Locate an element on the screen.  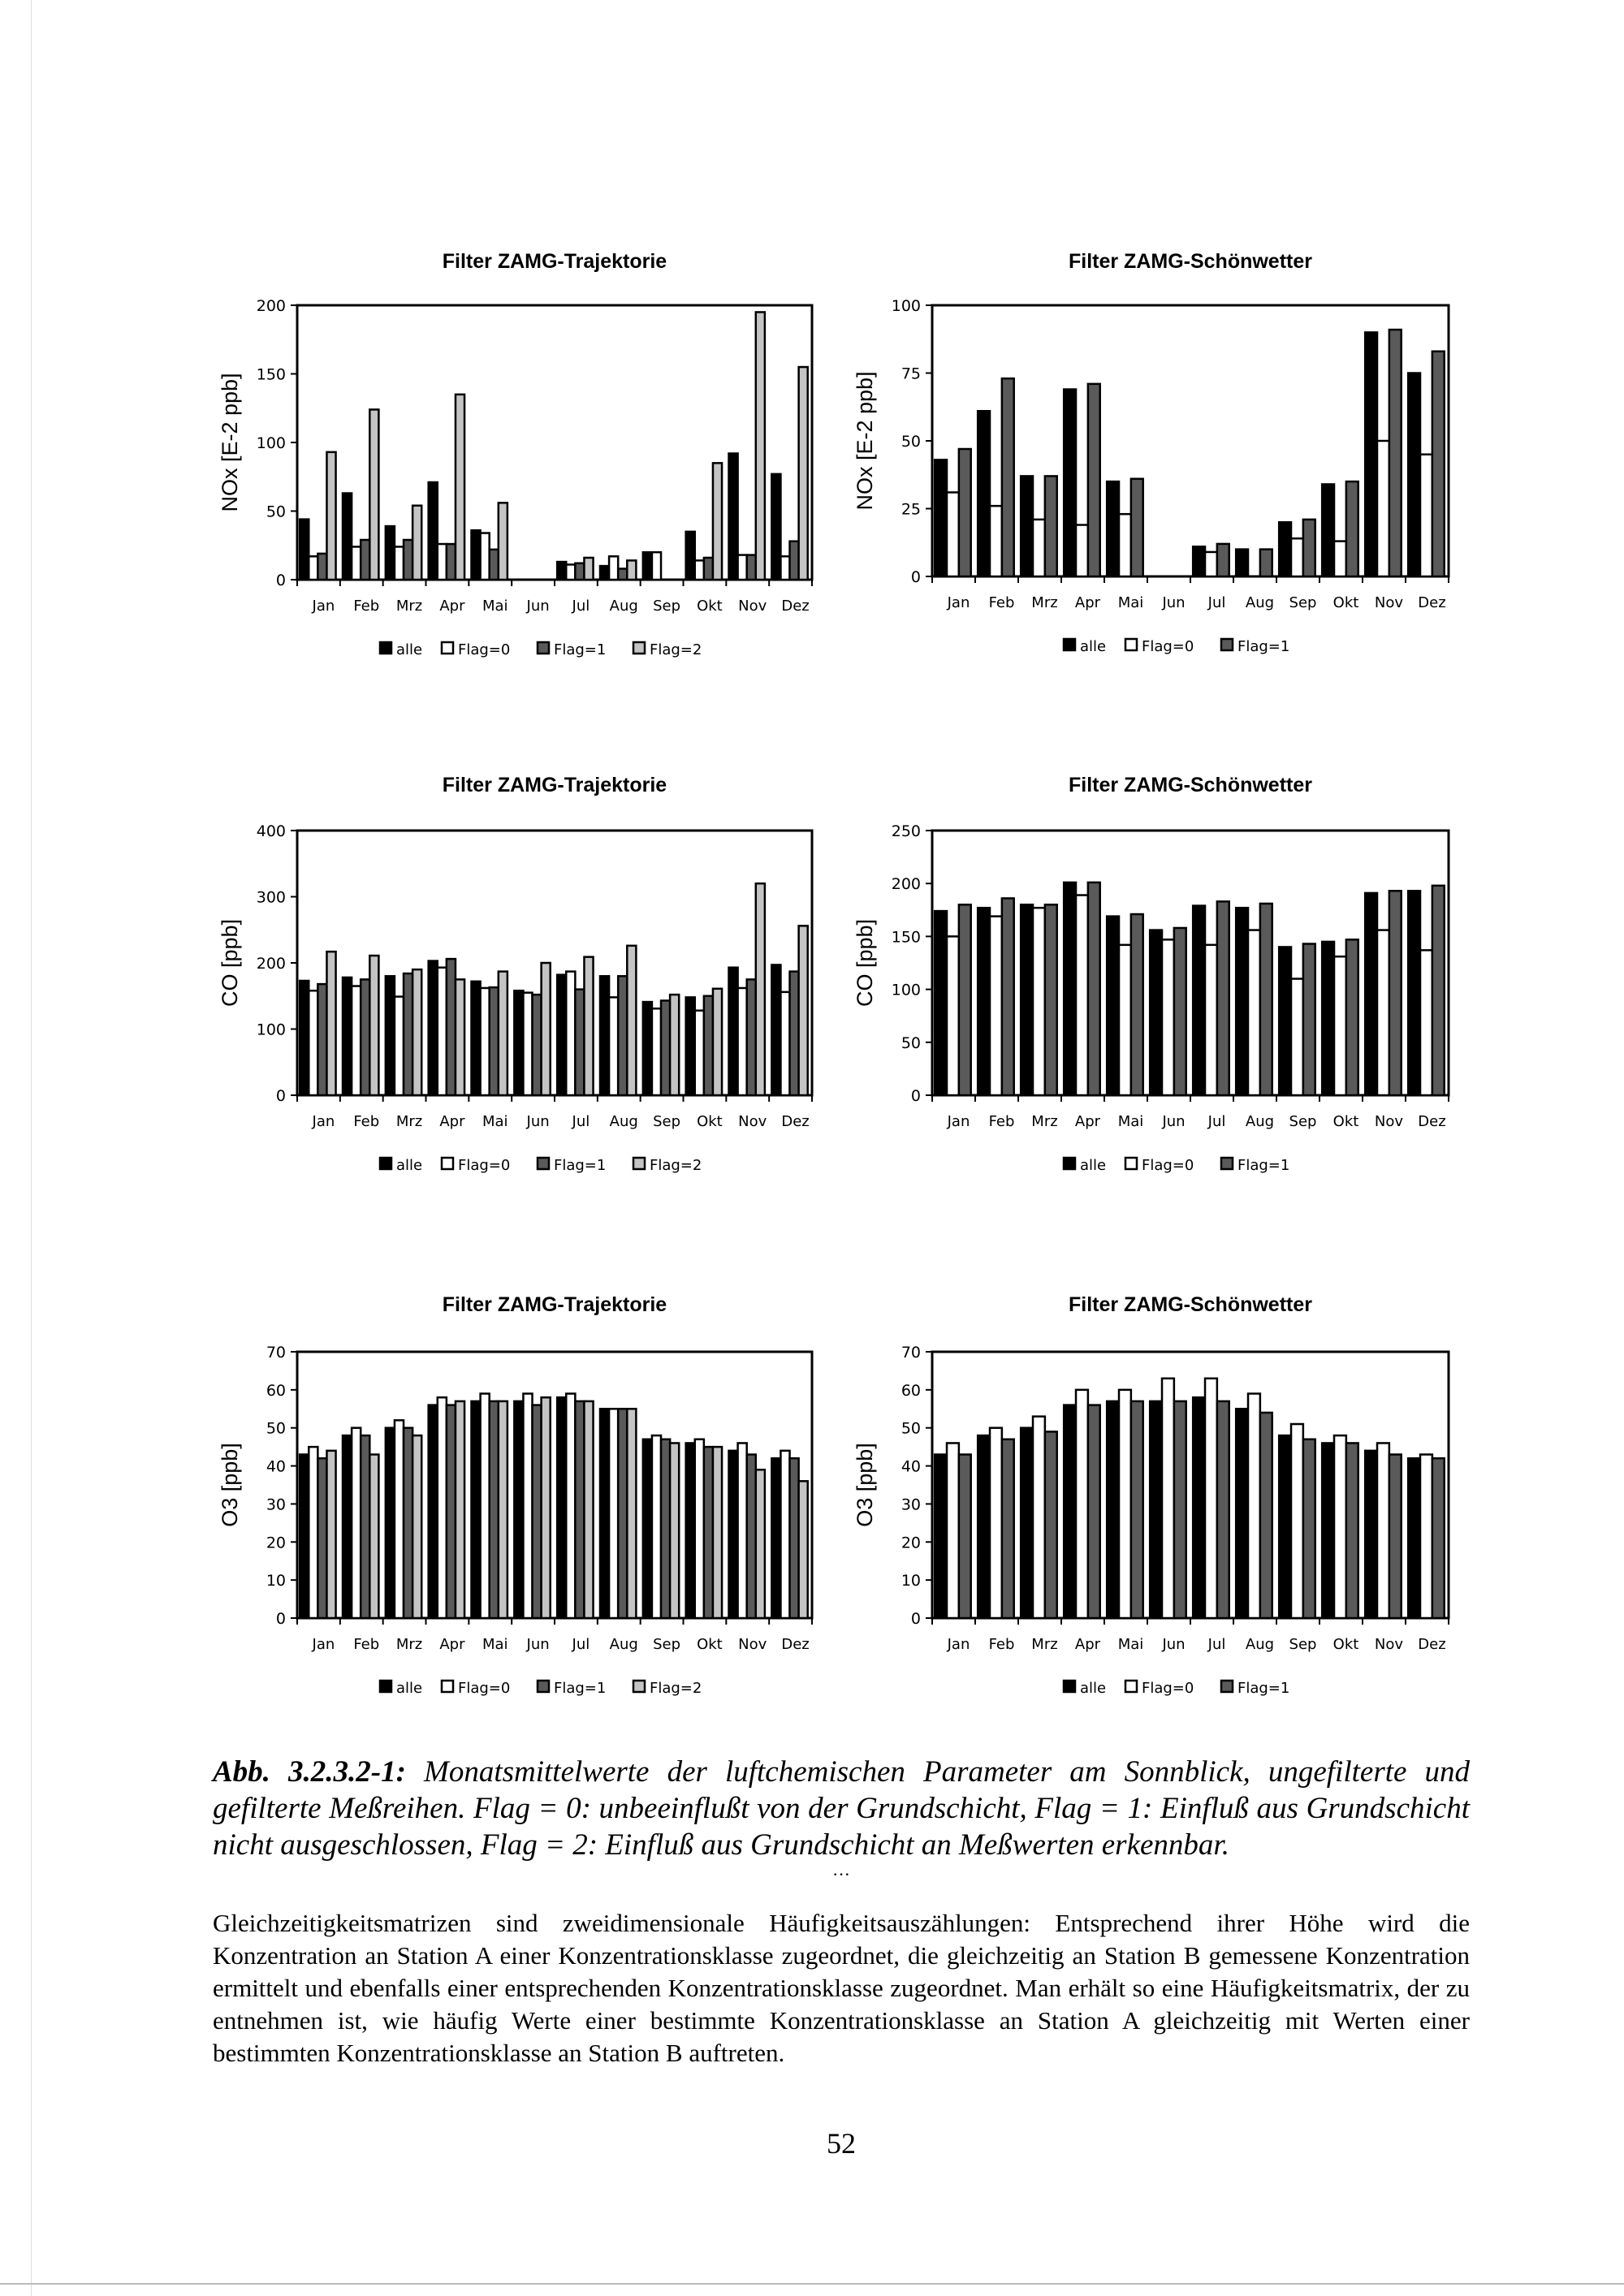
bar-alle-mrz is located at coordinates (1026, 1000).